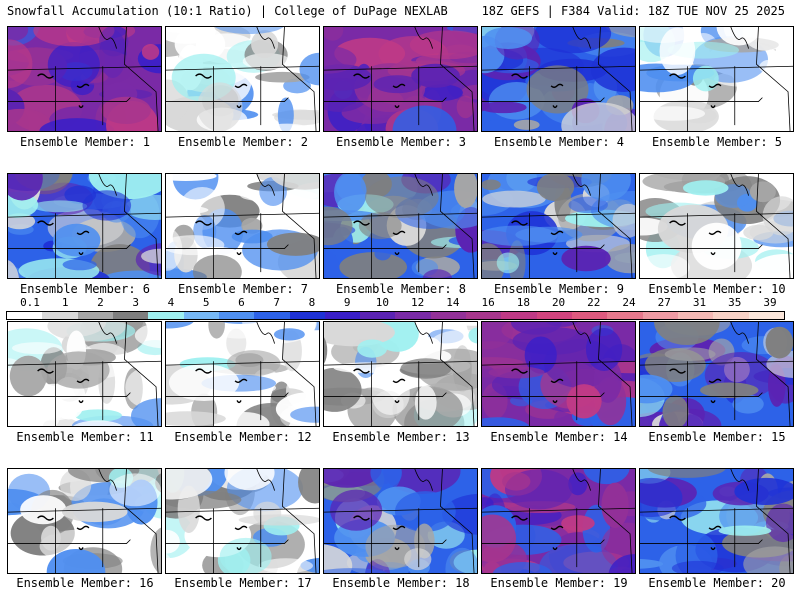 The width and height of the screenshot is (800, 600). What do you see at coordinates (100, 302) in the screenshot?
I see `colorbar-tick-label: 2` at bounding box center [100, 302].